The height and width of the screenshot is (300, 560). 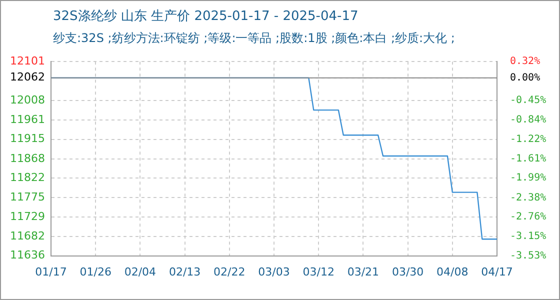 What do you see at coordinates (528, 198) in the screenshot?
I see `y2-tick-label: -2.38%` at bounding box center [528, 198].